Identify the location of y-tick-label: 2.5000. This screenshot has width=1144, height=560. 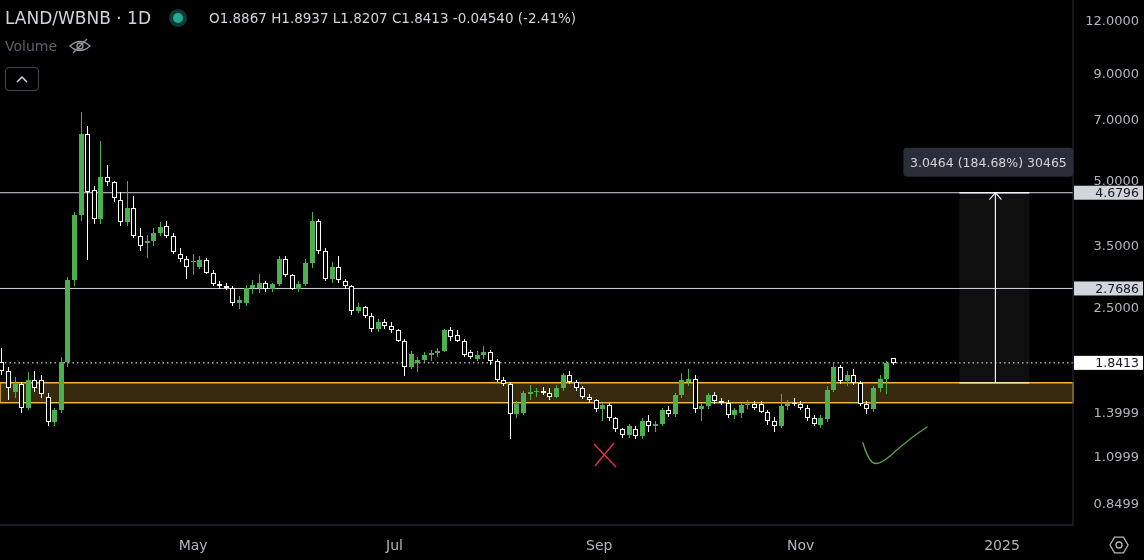
(1116, 307).